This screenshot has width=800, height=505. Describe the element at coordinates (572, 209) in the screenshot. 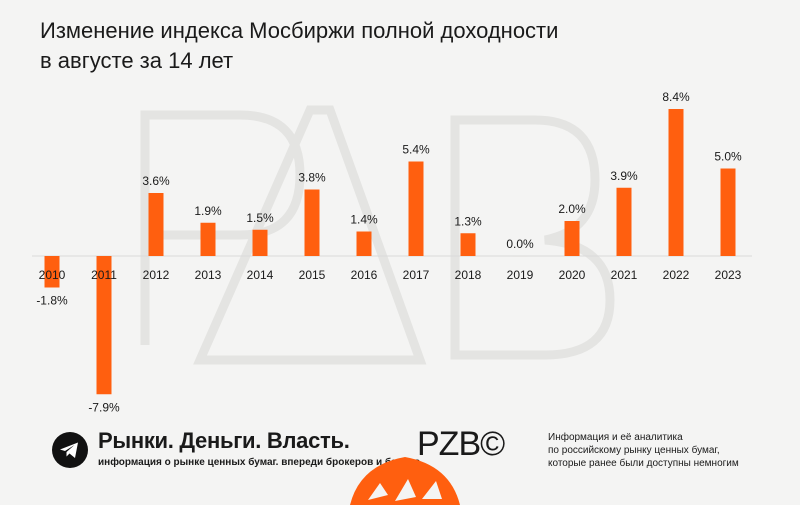

I see `value-label-2020: 2.0%` at that location.